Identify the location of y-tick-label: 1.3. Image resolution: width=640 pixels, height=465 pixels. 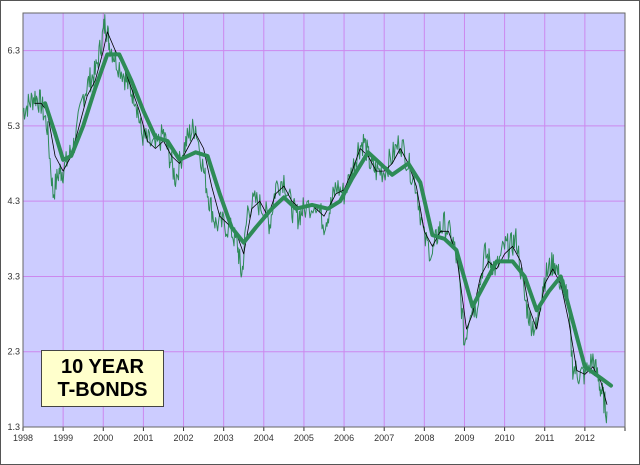
(13, 427).